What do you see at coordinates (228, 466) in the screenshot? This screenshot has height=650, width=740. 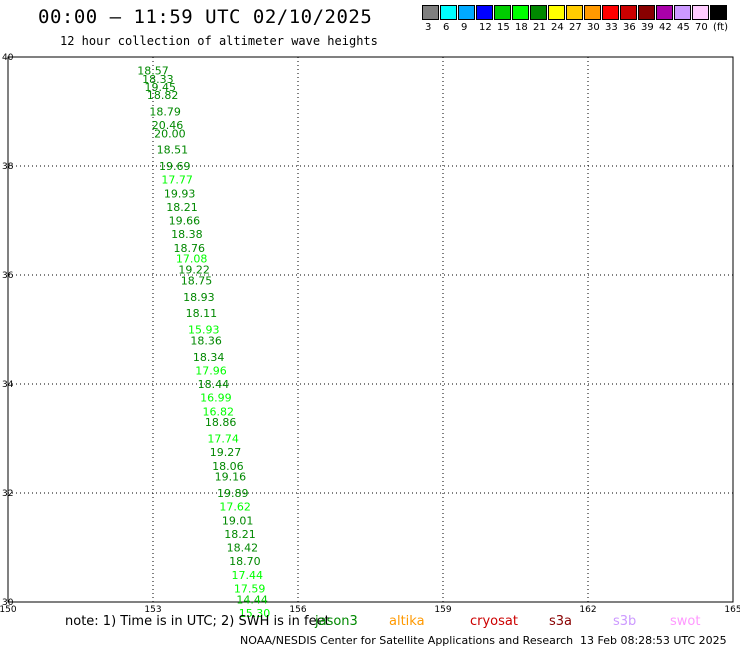 I see `wave-height-label: 18.06` at bounding box center [228, 466].